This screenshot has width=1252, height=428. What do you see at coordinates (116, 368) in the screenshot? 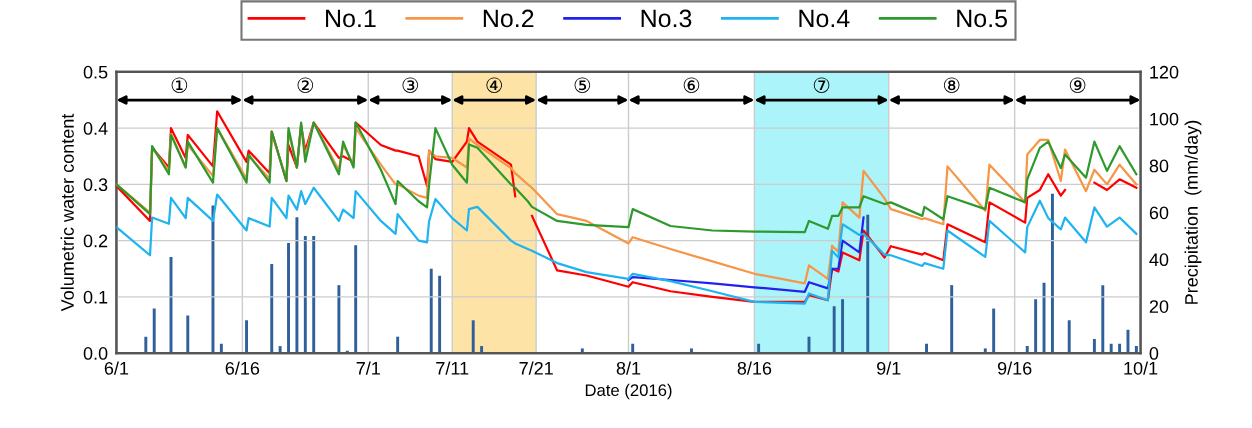
I see `x-tick-label: 6/1` at bounding box center [116, 368].